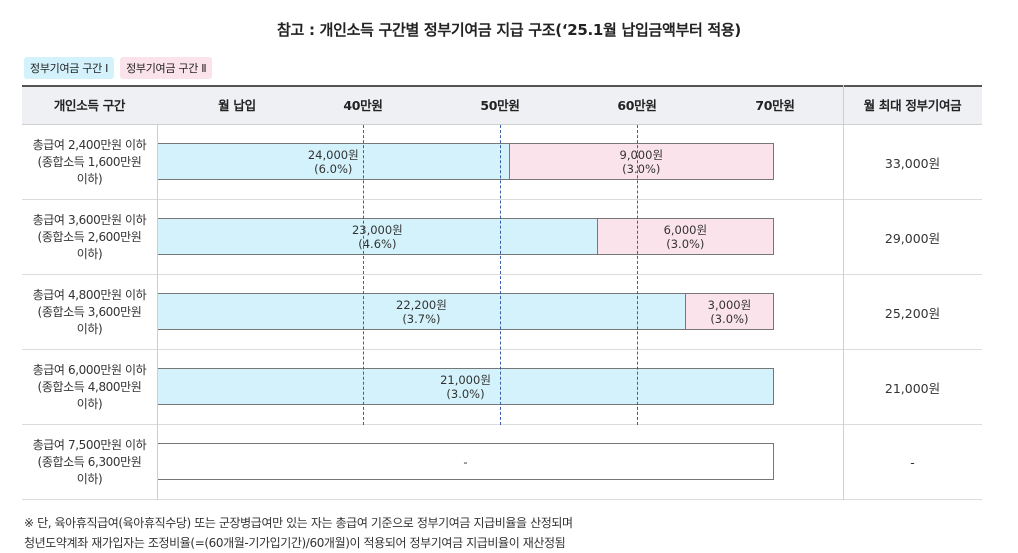 The image size is (1018, 553). I want to click on contribution-amount: 22,200원, so click(421, 304).